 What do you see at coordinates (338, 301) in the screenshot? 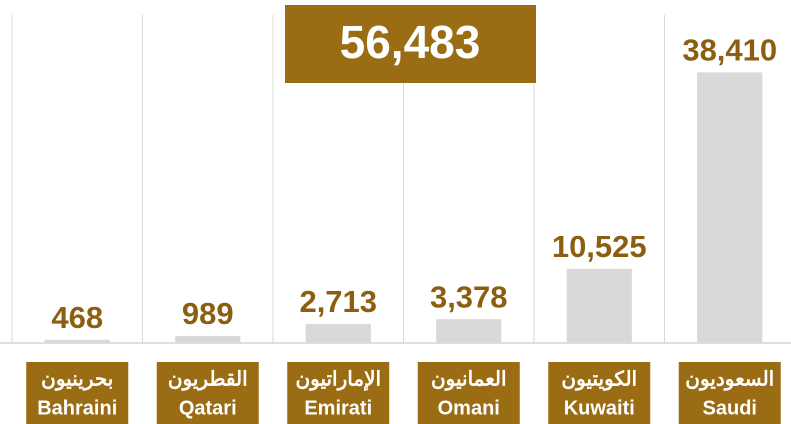
I see `value-label: 2,713` at bounding box center [338, 301].